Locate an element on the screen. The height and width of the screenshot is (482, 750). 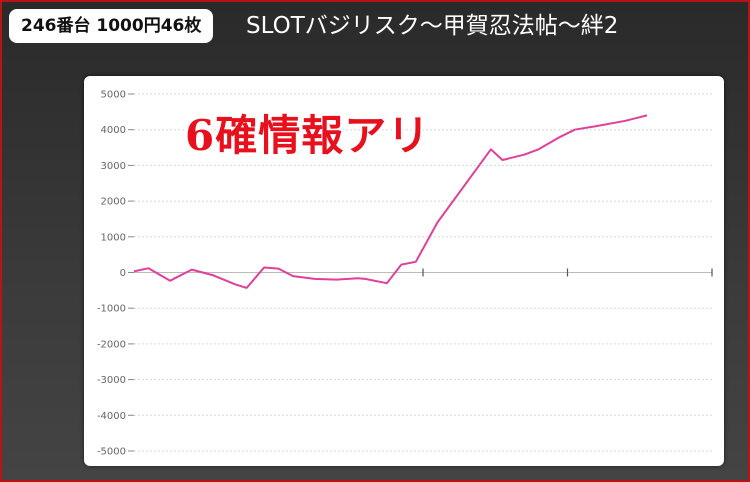
y-tick-label: -3000 is located at coordinates (111, 380).